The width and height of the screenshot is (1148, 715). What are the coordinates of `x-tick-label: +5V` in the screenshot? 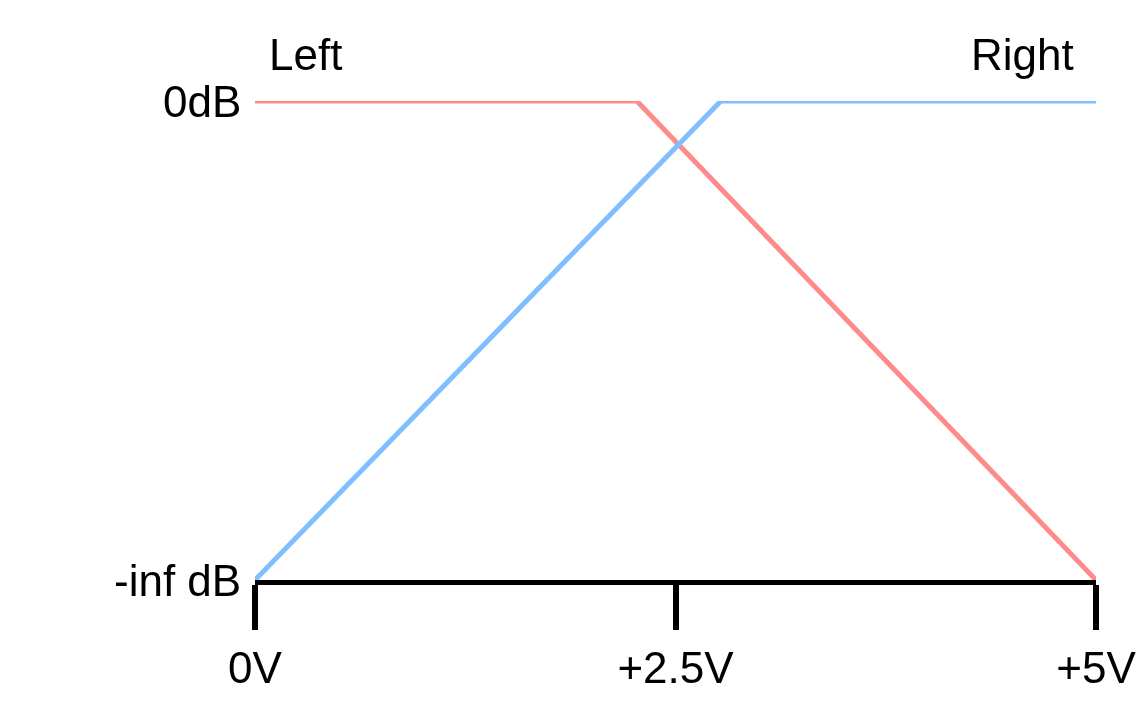 It's located at (1096, 667).